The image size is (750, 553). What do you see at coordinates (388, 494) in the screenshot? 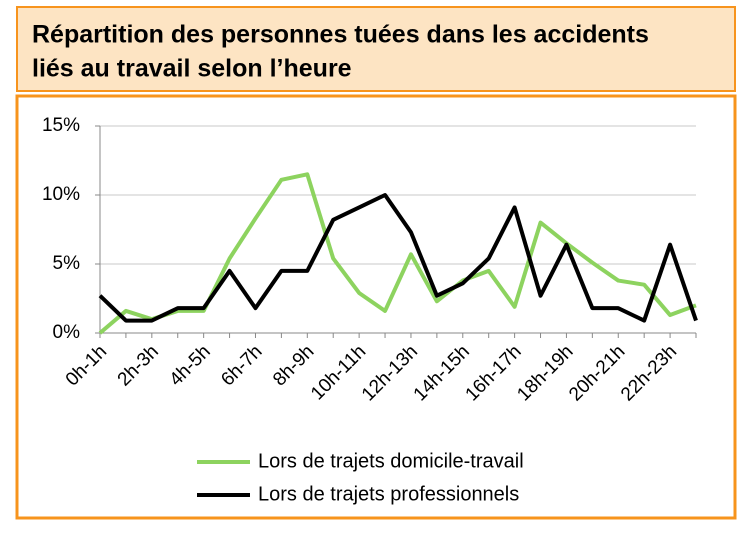
I see `legend-label: Lors de trajets professionnels` at bounding box center [388, 494].